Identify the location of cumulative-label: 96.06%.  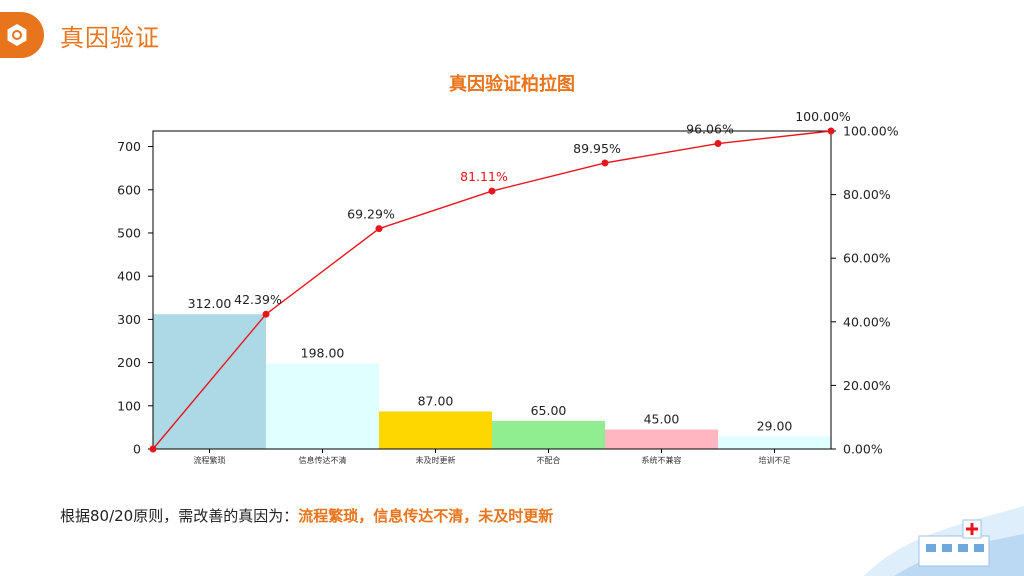
(710, 129).